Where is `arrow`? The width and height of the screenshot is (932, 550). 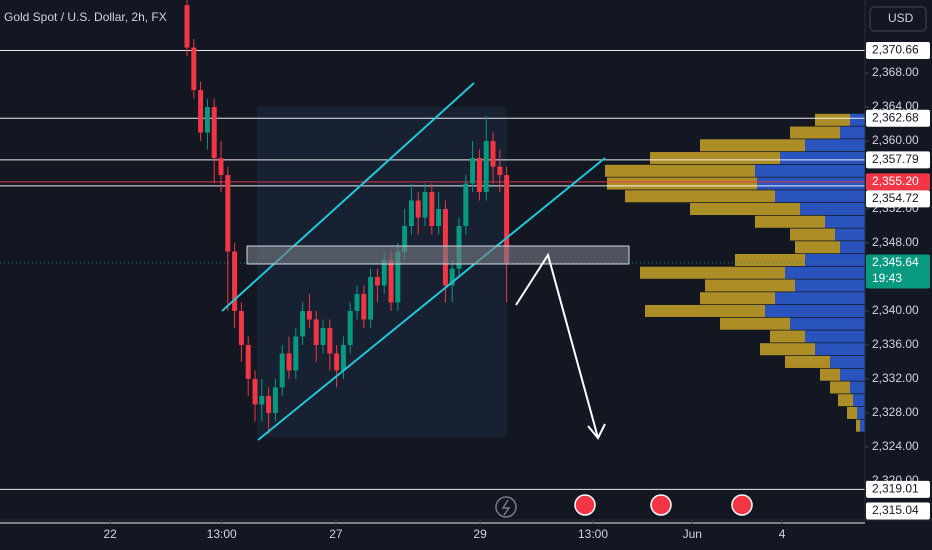 arrow is located at coordinates (557, 345).